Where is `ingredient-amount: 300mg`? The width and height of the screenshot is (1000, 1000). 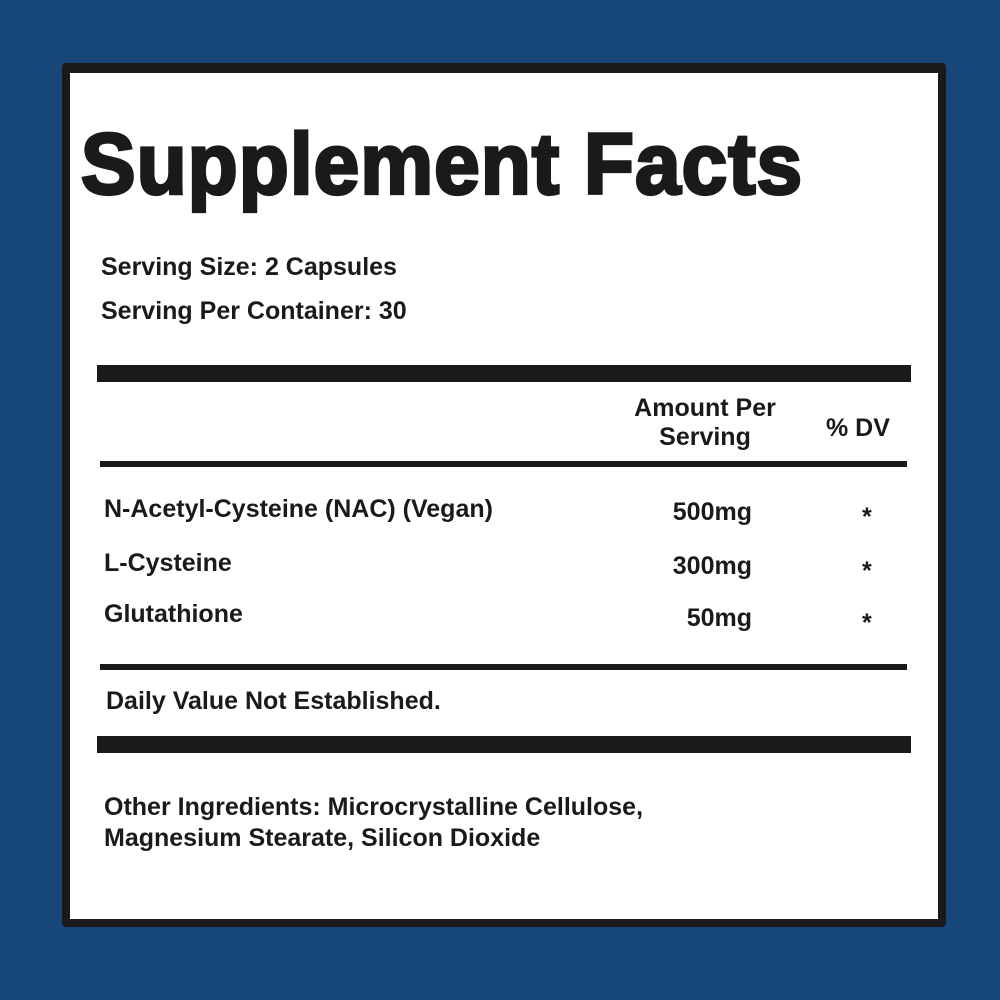 ingredient-amount: 300mg is located at coordinates (712, 566).